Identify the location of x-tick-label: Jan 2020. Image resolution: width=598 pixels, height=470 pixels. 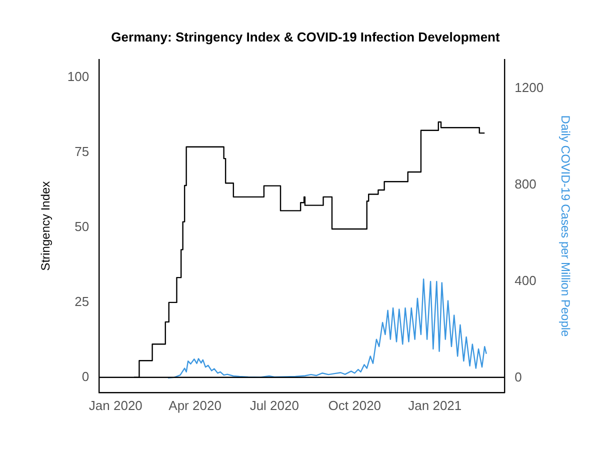
(115, 405).